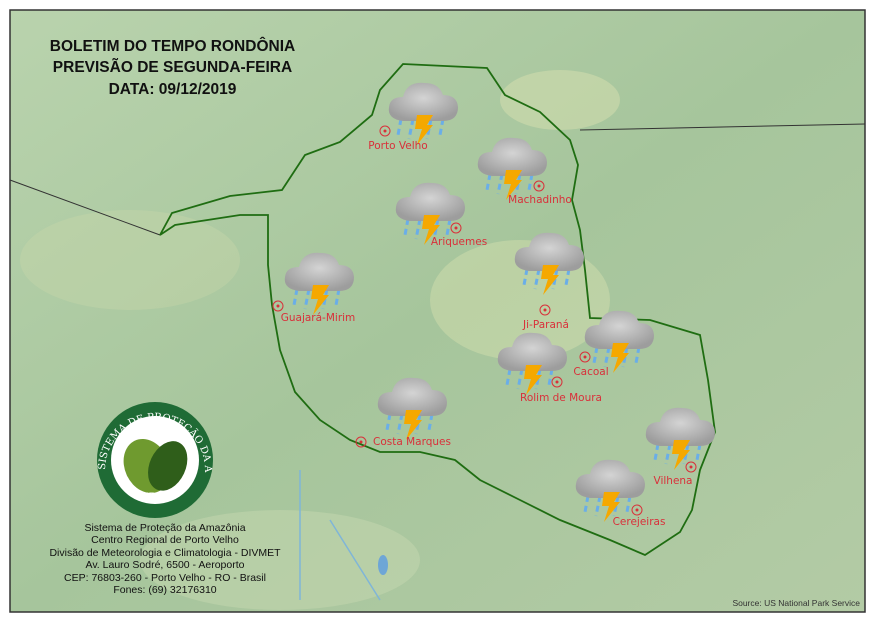 The width and height of the screenshot is (878, 621). I want to click on footer-line: Av. Lauro Sodré, 6500 - Aeroporto, so click(165, 565).